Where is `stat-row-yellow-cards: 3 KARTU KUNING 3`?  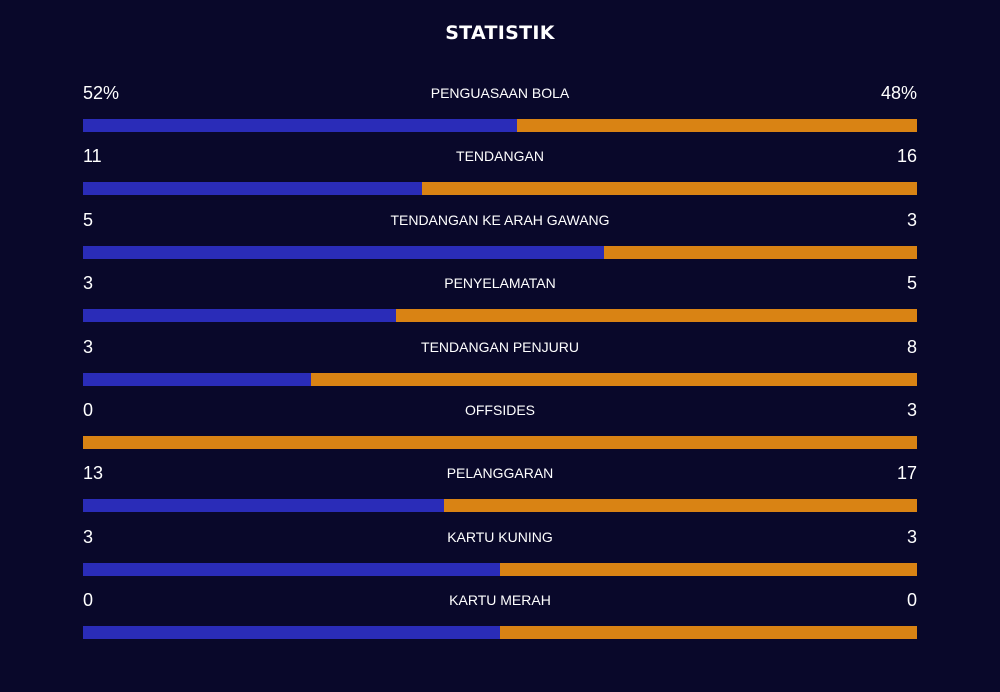
stat-row-yellow-cards: 3 KARTU KUNING 3 is located at coordinates (500, 553).